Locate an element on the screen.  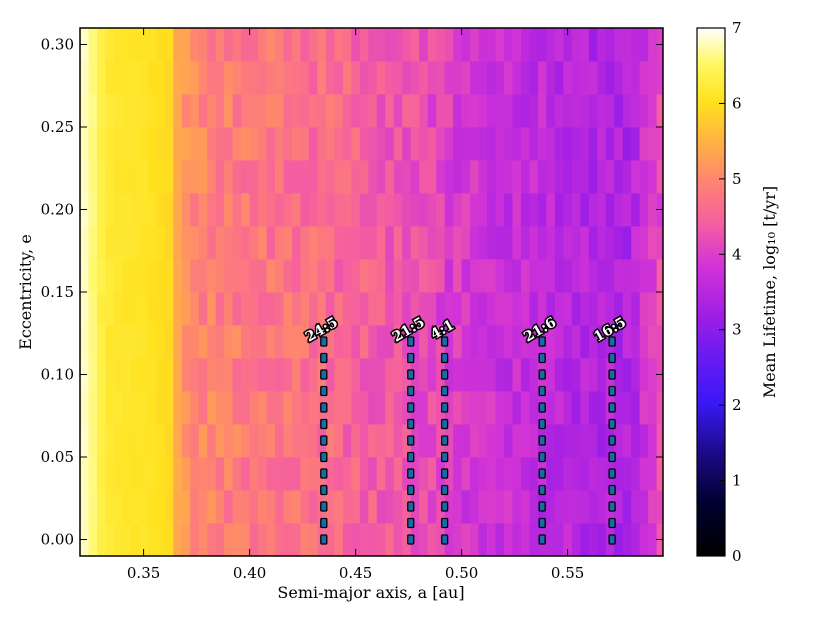
colorbar-tick-label: 0 is located at coordinates (737, 556).